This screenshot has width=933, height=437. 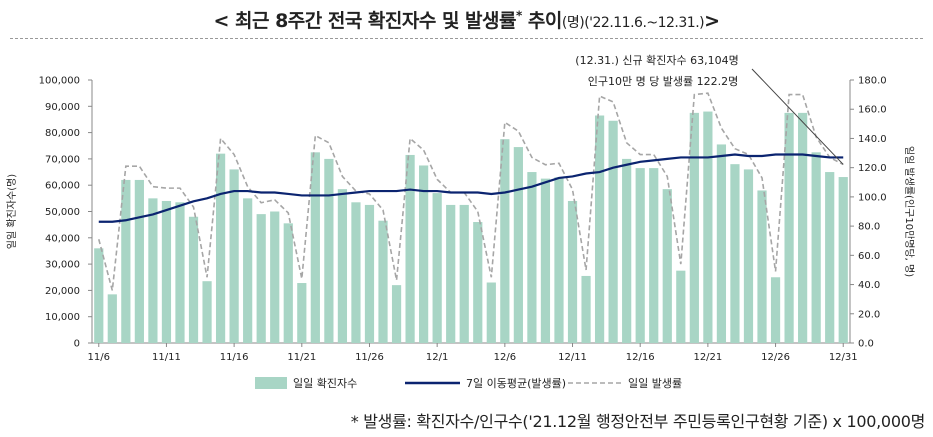 What do you see at coordinates (437, 357) in the screenshot?
I see `x-tick-label: 12/1` at bounding box center [437, 357].